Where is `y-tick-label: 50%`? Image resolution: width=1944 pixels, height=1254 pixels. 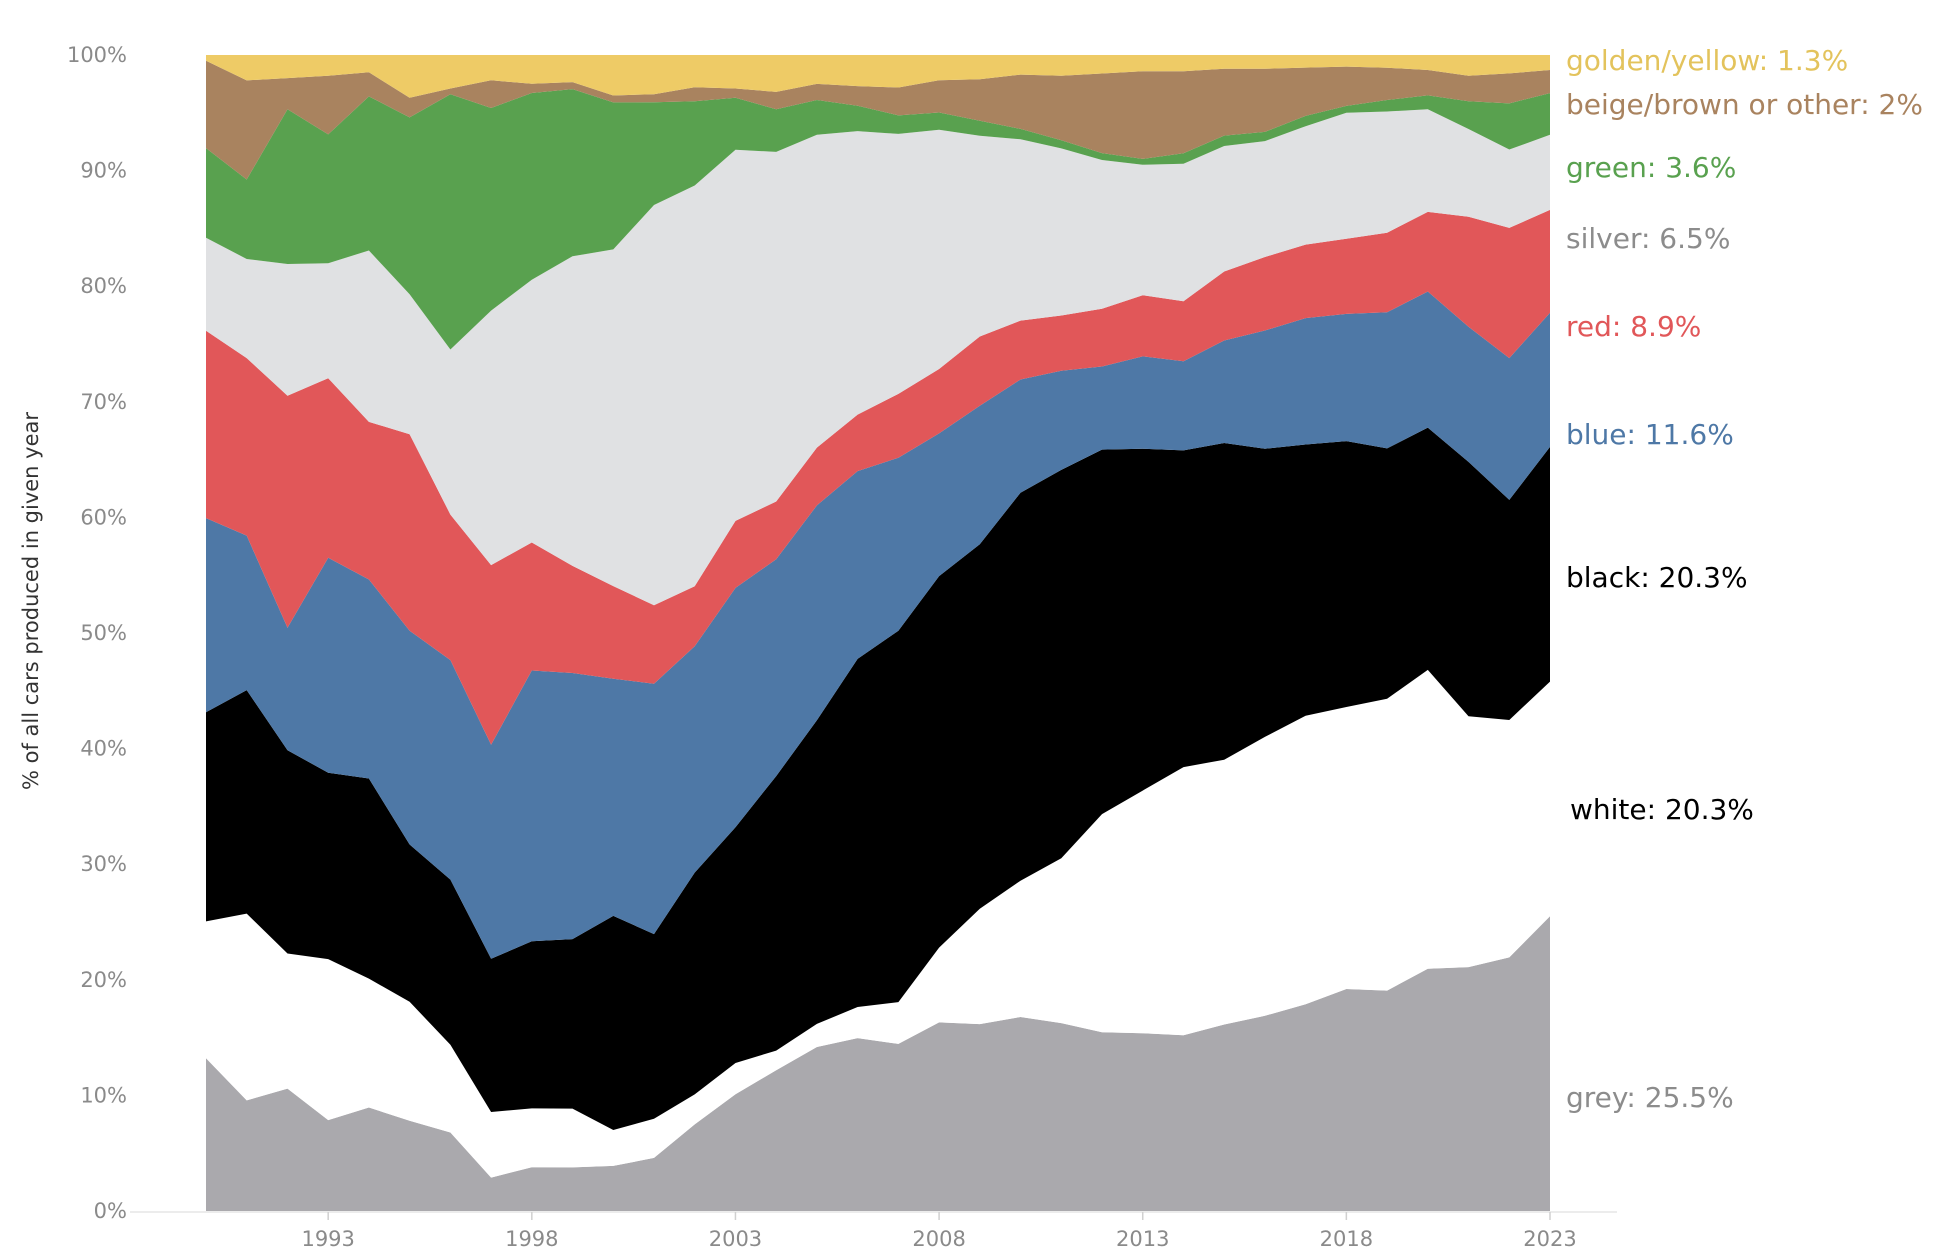
y-tick-label: 50% is located at coordinates (103, 633).